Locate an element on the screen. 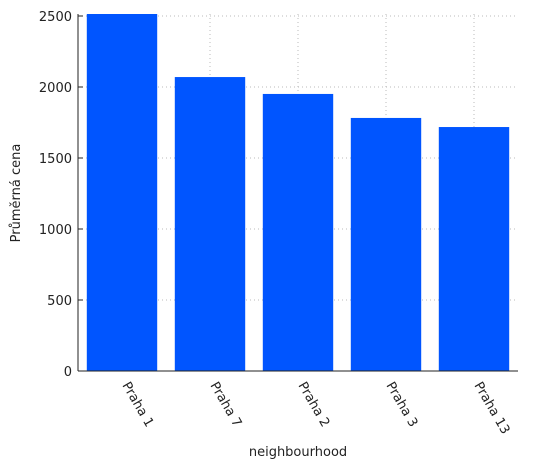 The image size is (533, 467). y-tick-label: 2500 is located at coordinates (55, 17).